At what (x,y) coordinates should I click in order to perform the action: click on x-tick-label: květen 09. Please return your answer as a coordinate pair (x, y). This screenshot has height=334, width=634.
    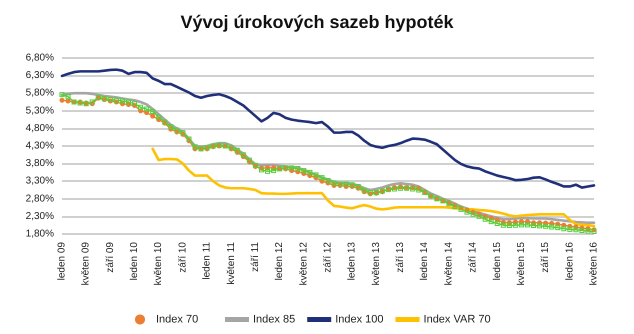
    Looking at the image, I should click on (86, 264).